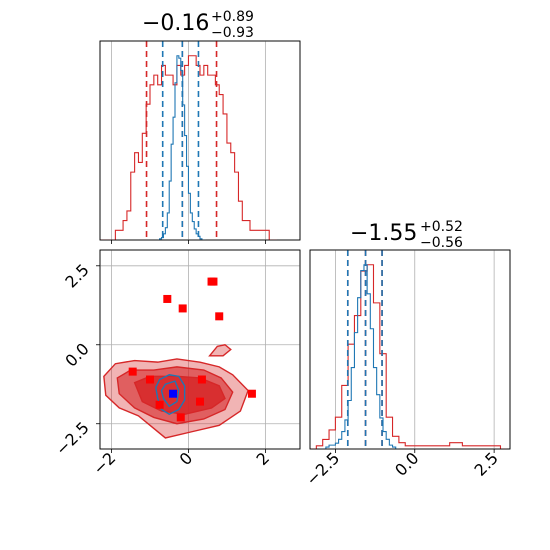 The image size is (550, 550). I want to click on title-median: −0.16, so click(175, 23).